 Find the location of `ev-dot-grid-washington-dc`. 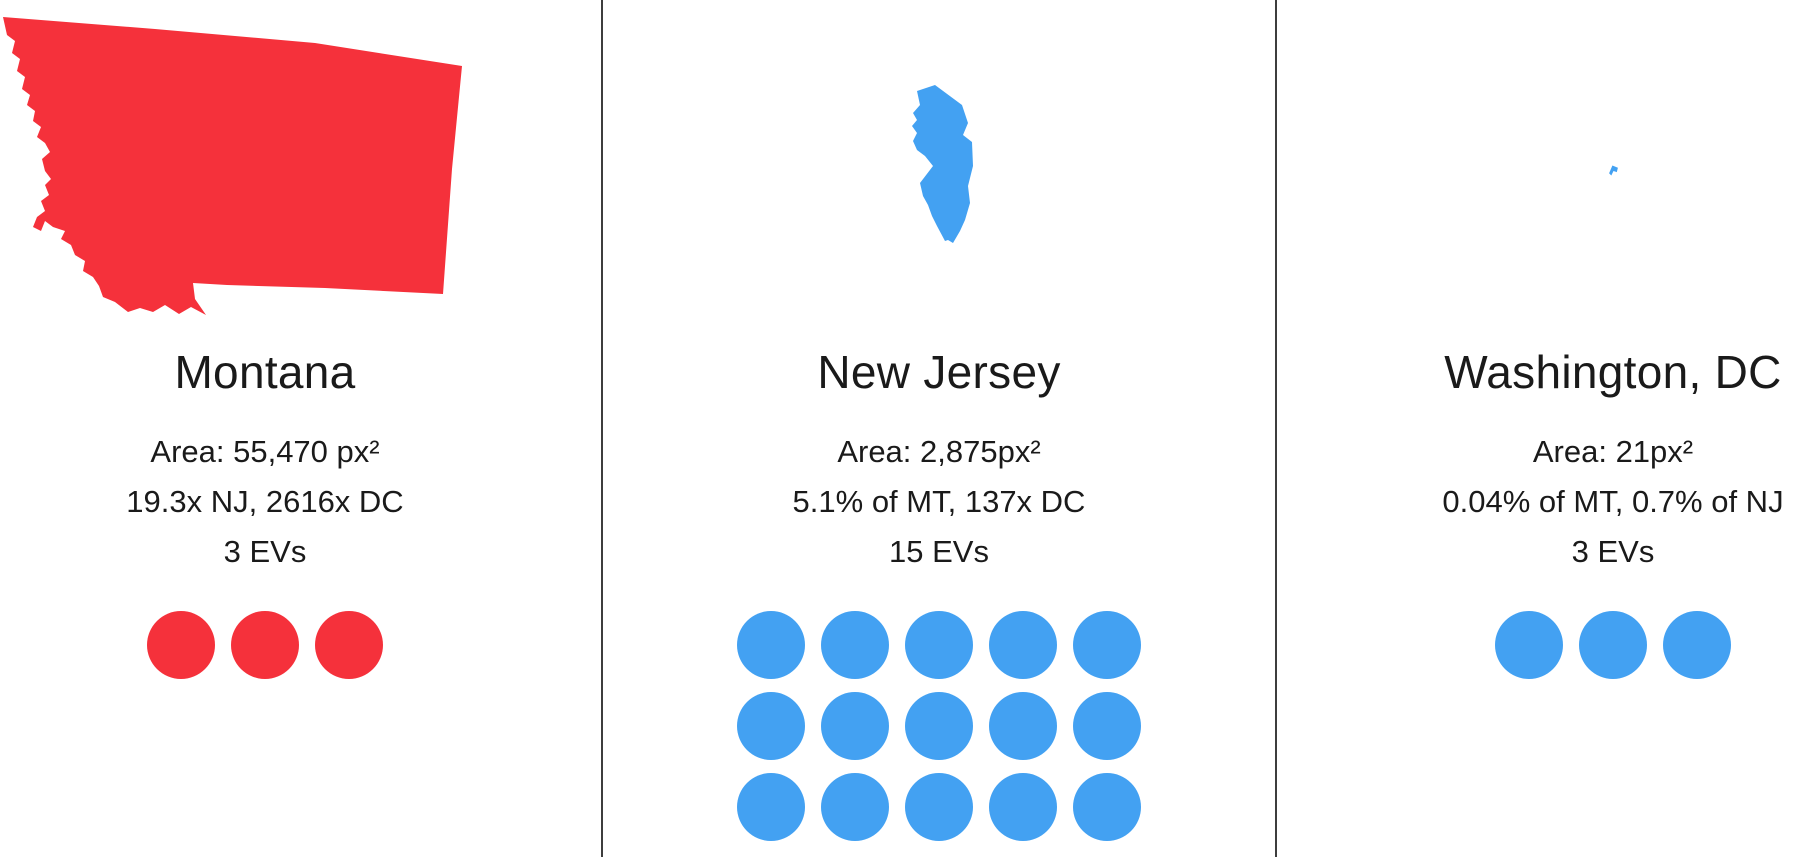

ev-dot-grid-washington-dc is located at coordinates (1613, 645).